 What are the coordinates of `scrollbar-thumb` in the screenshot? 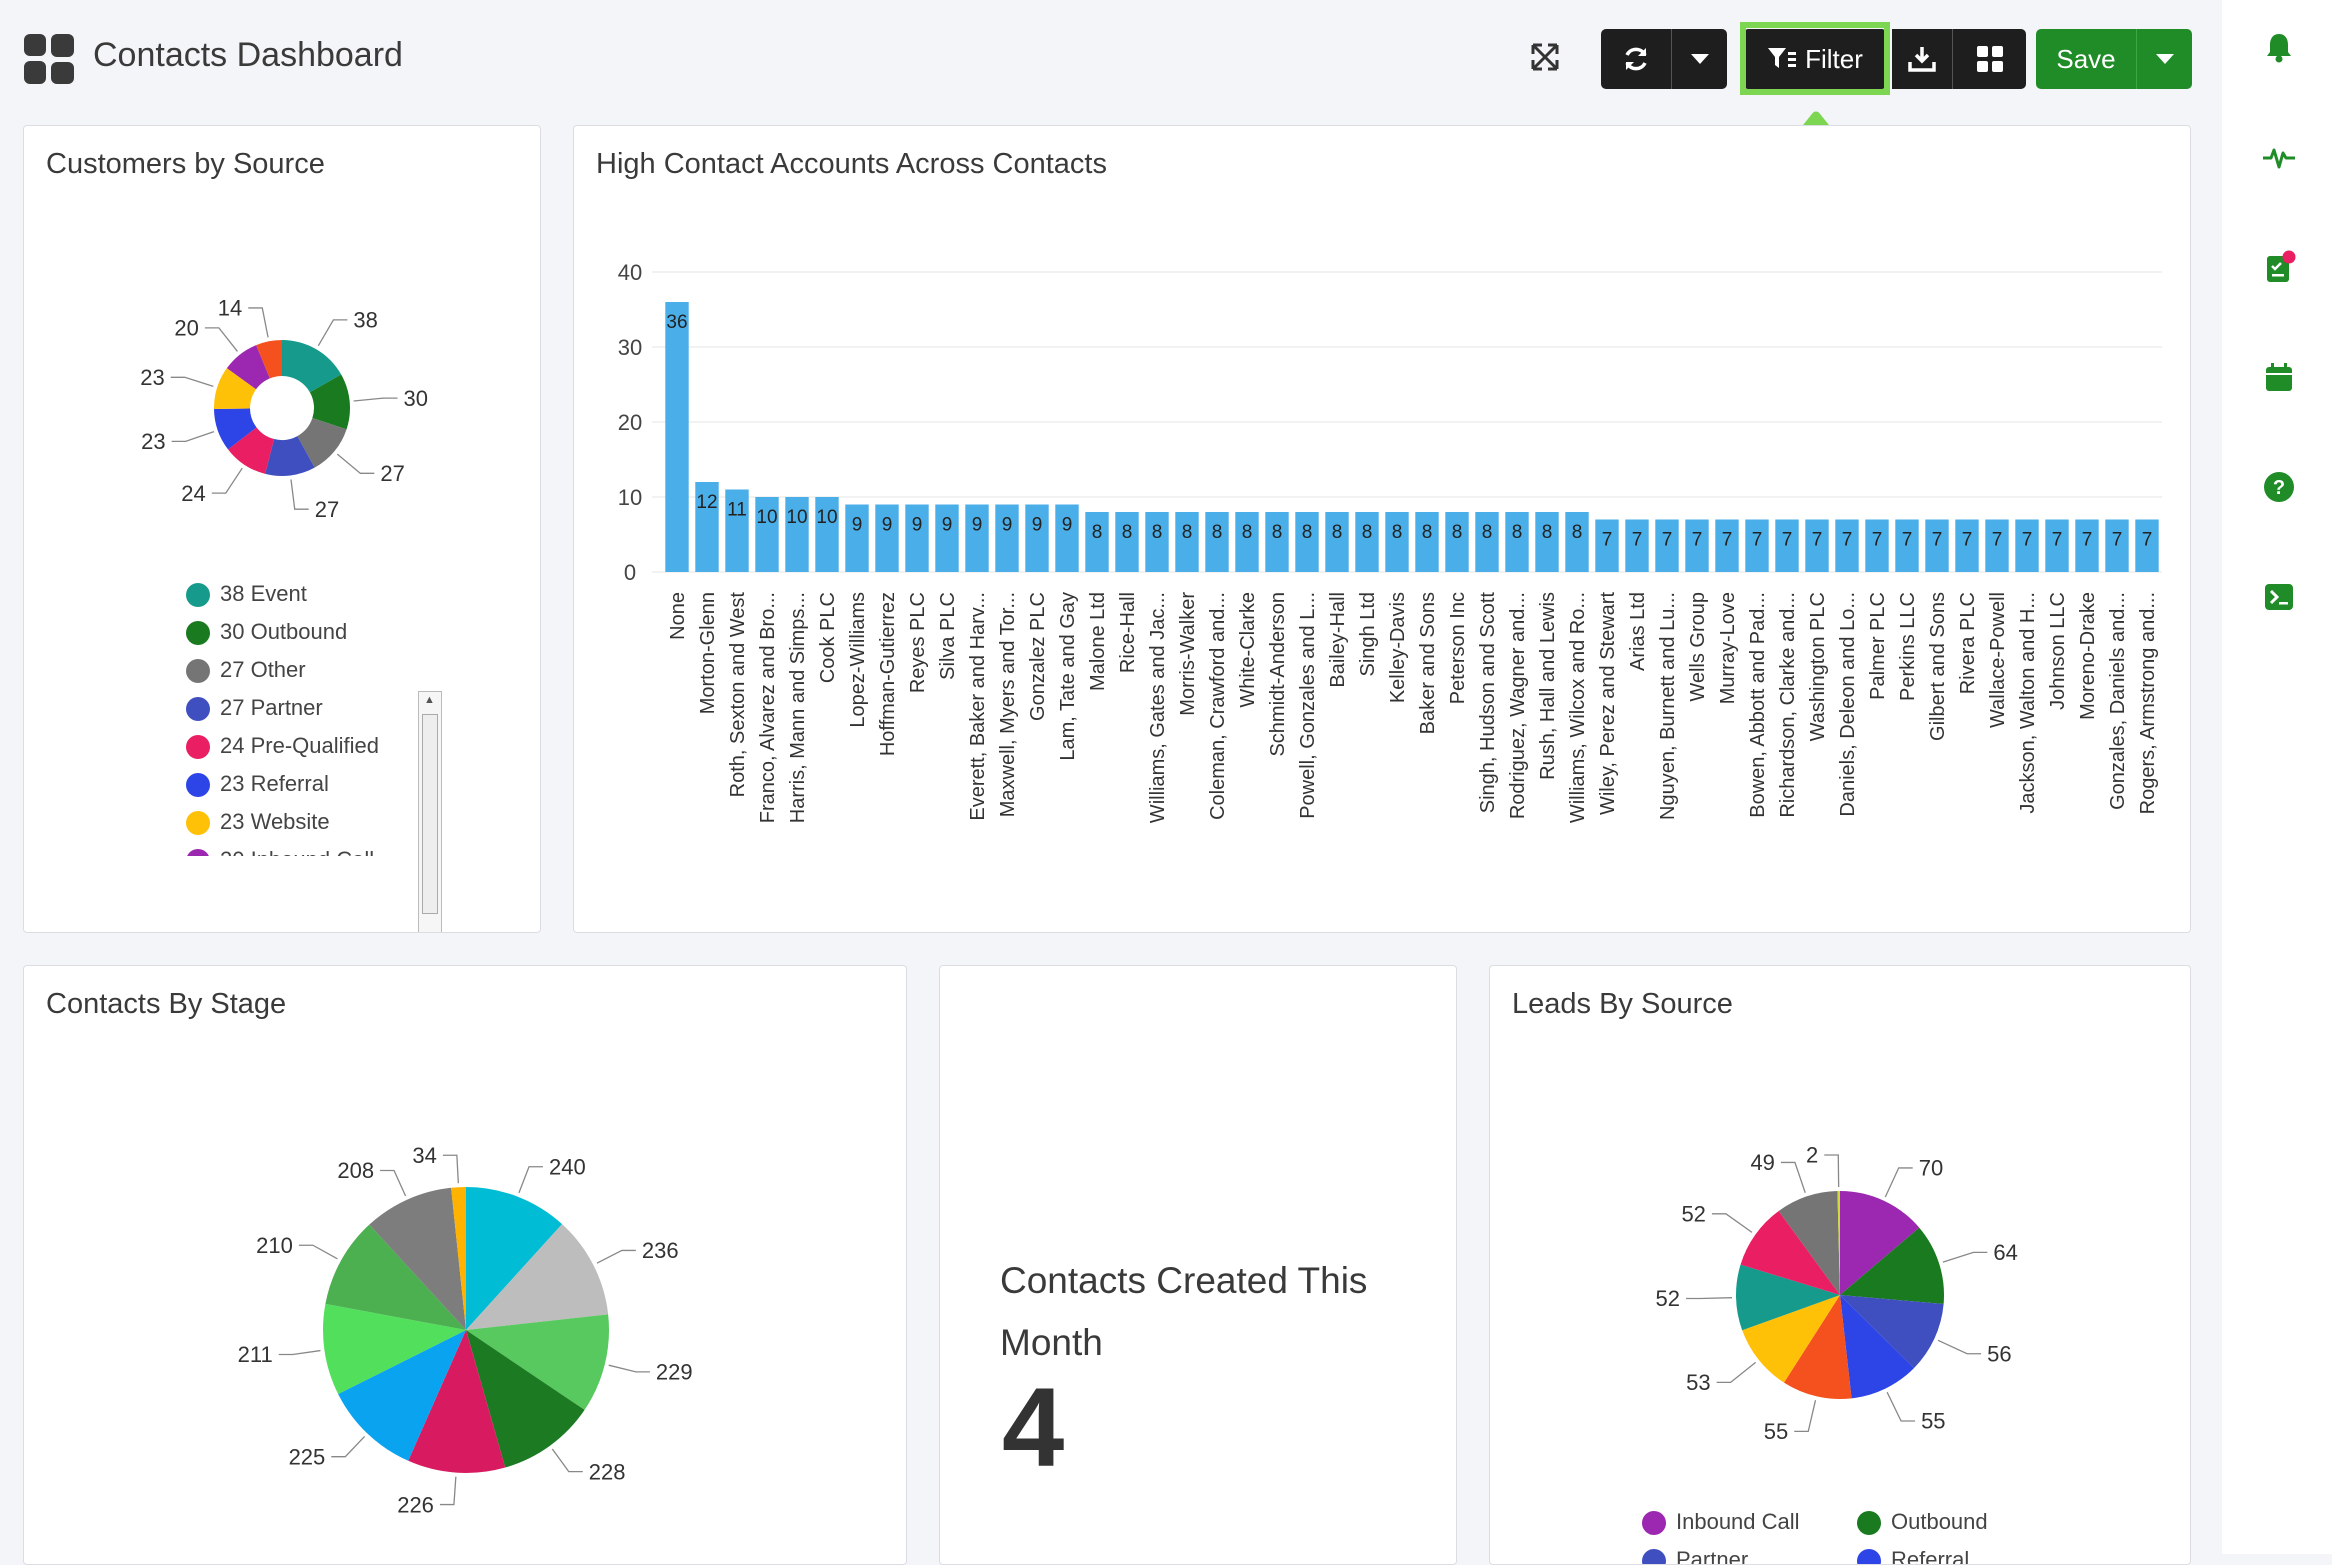 It's located at (430, 814).